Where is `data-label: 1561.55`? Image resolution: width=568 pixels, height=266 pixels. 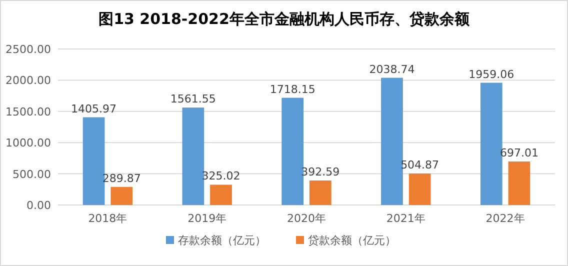
data-label: 1561.55 is located at coordinates (193, 99).